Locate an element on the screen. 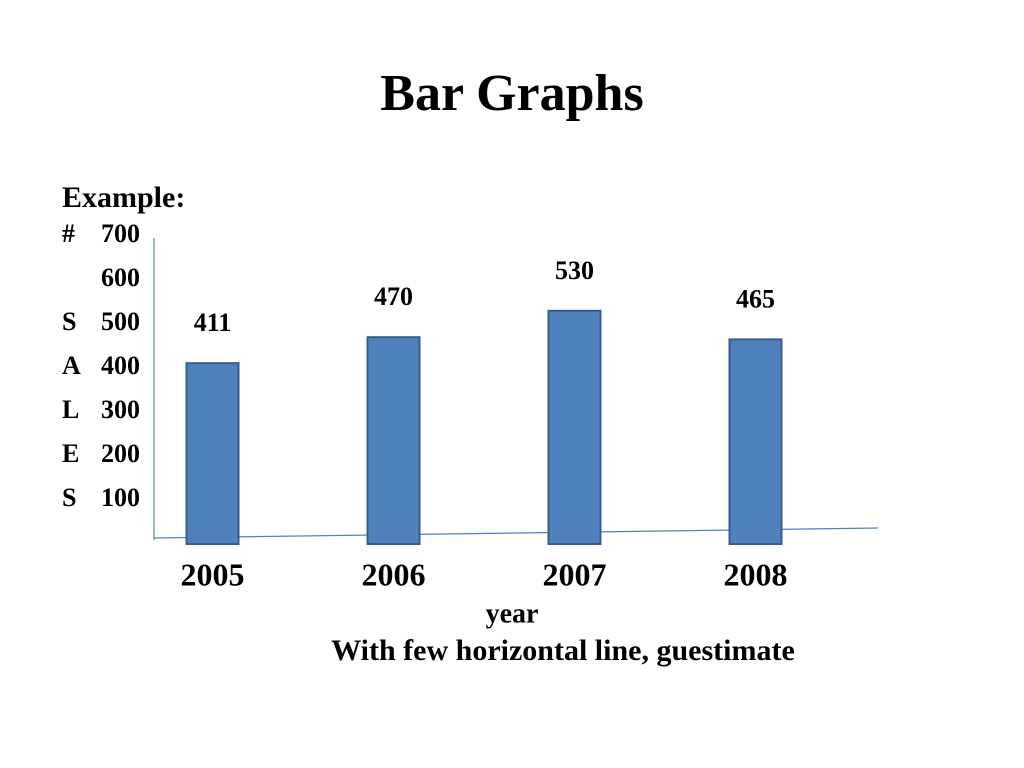 This screenshot has height=768, width=1024. y-axis-letter: E is located at coordinates (70, 453).